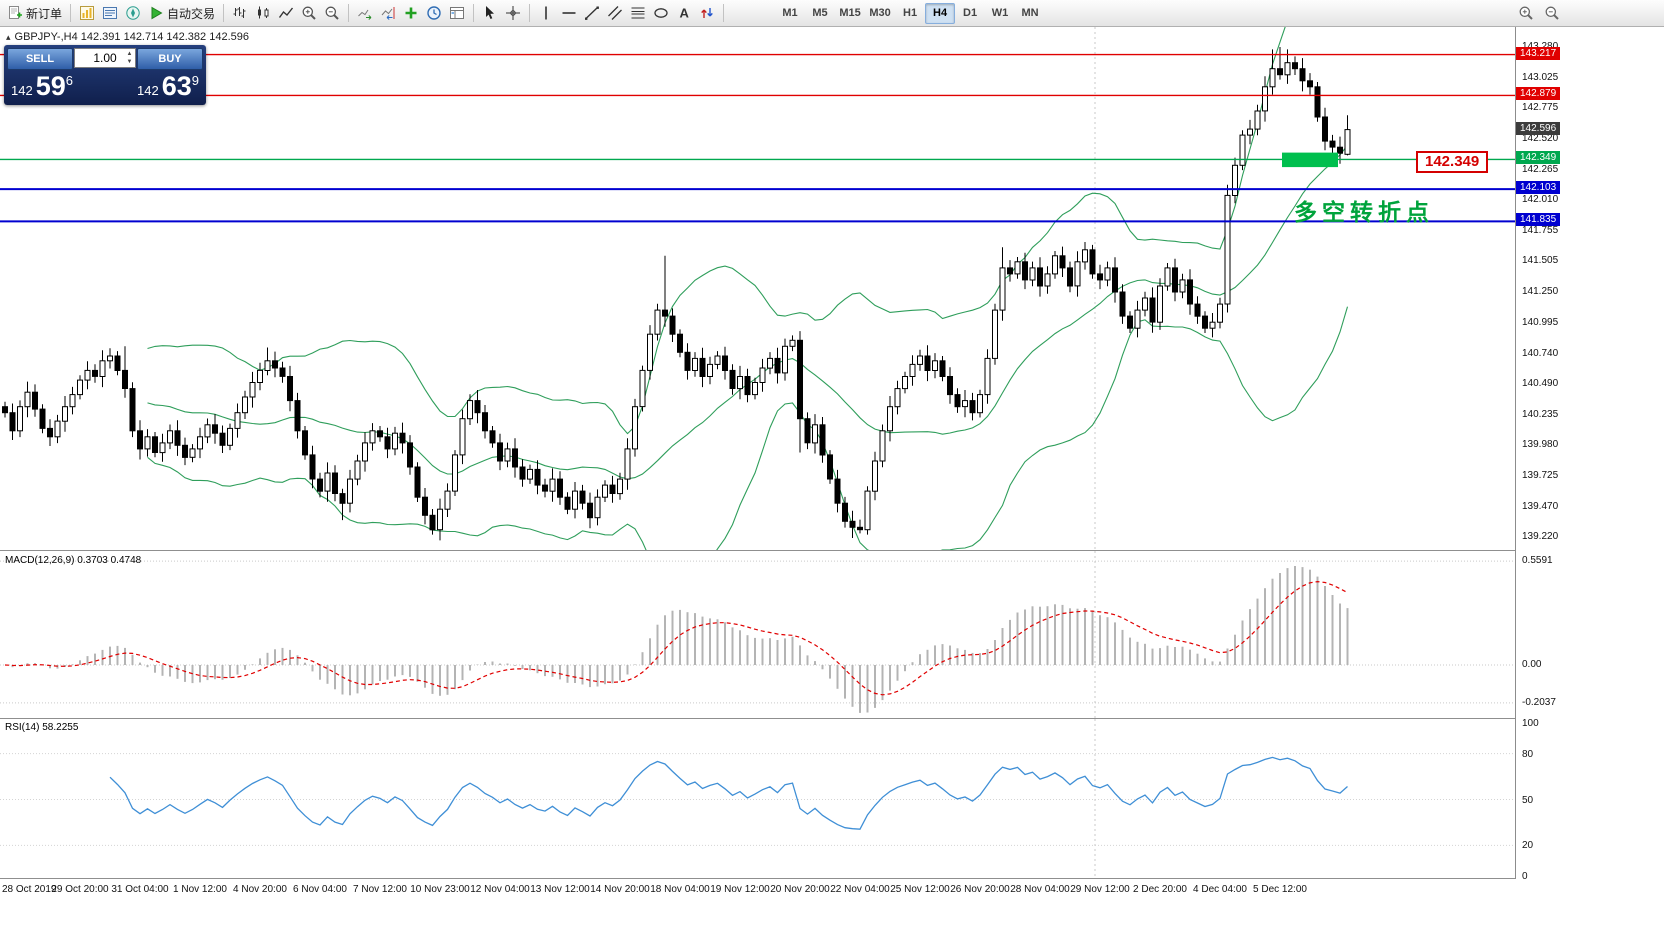  Describe the element at coordinates (29, 889) in the screenshot. I see `time-tick-label: 28 Oct 2019` at that location.